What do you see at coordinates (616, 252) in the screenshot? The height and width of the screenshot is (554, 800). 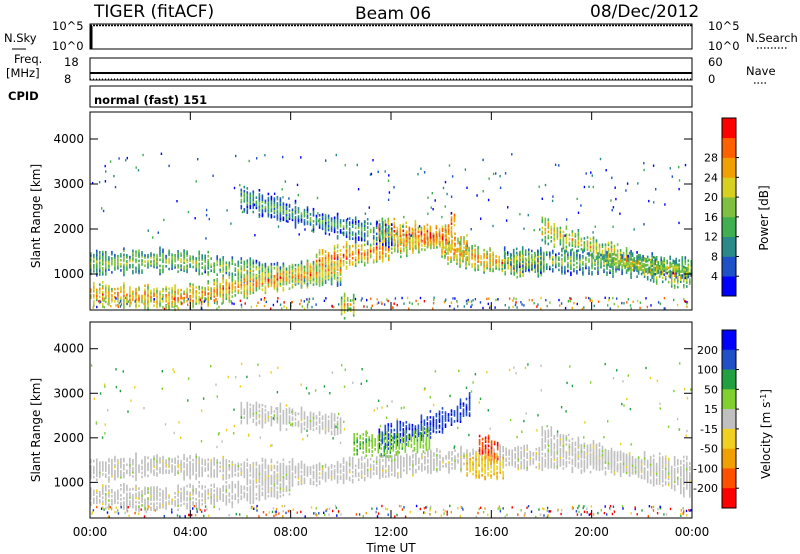 I see `power-band` at bounding box center [616, 252].